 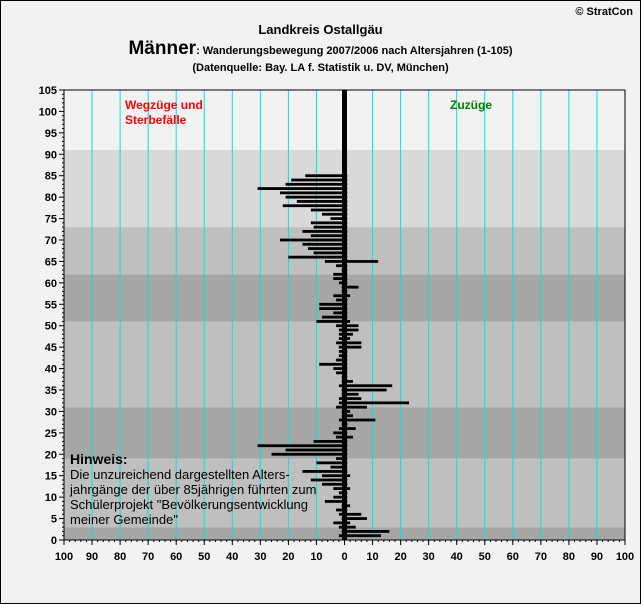 I want to click on y-tick-label: 25, so click(x=51, y=434).